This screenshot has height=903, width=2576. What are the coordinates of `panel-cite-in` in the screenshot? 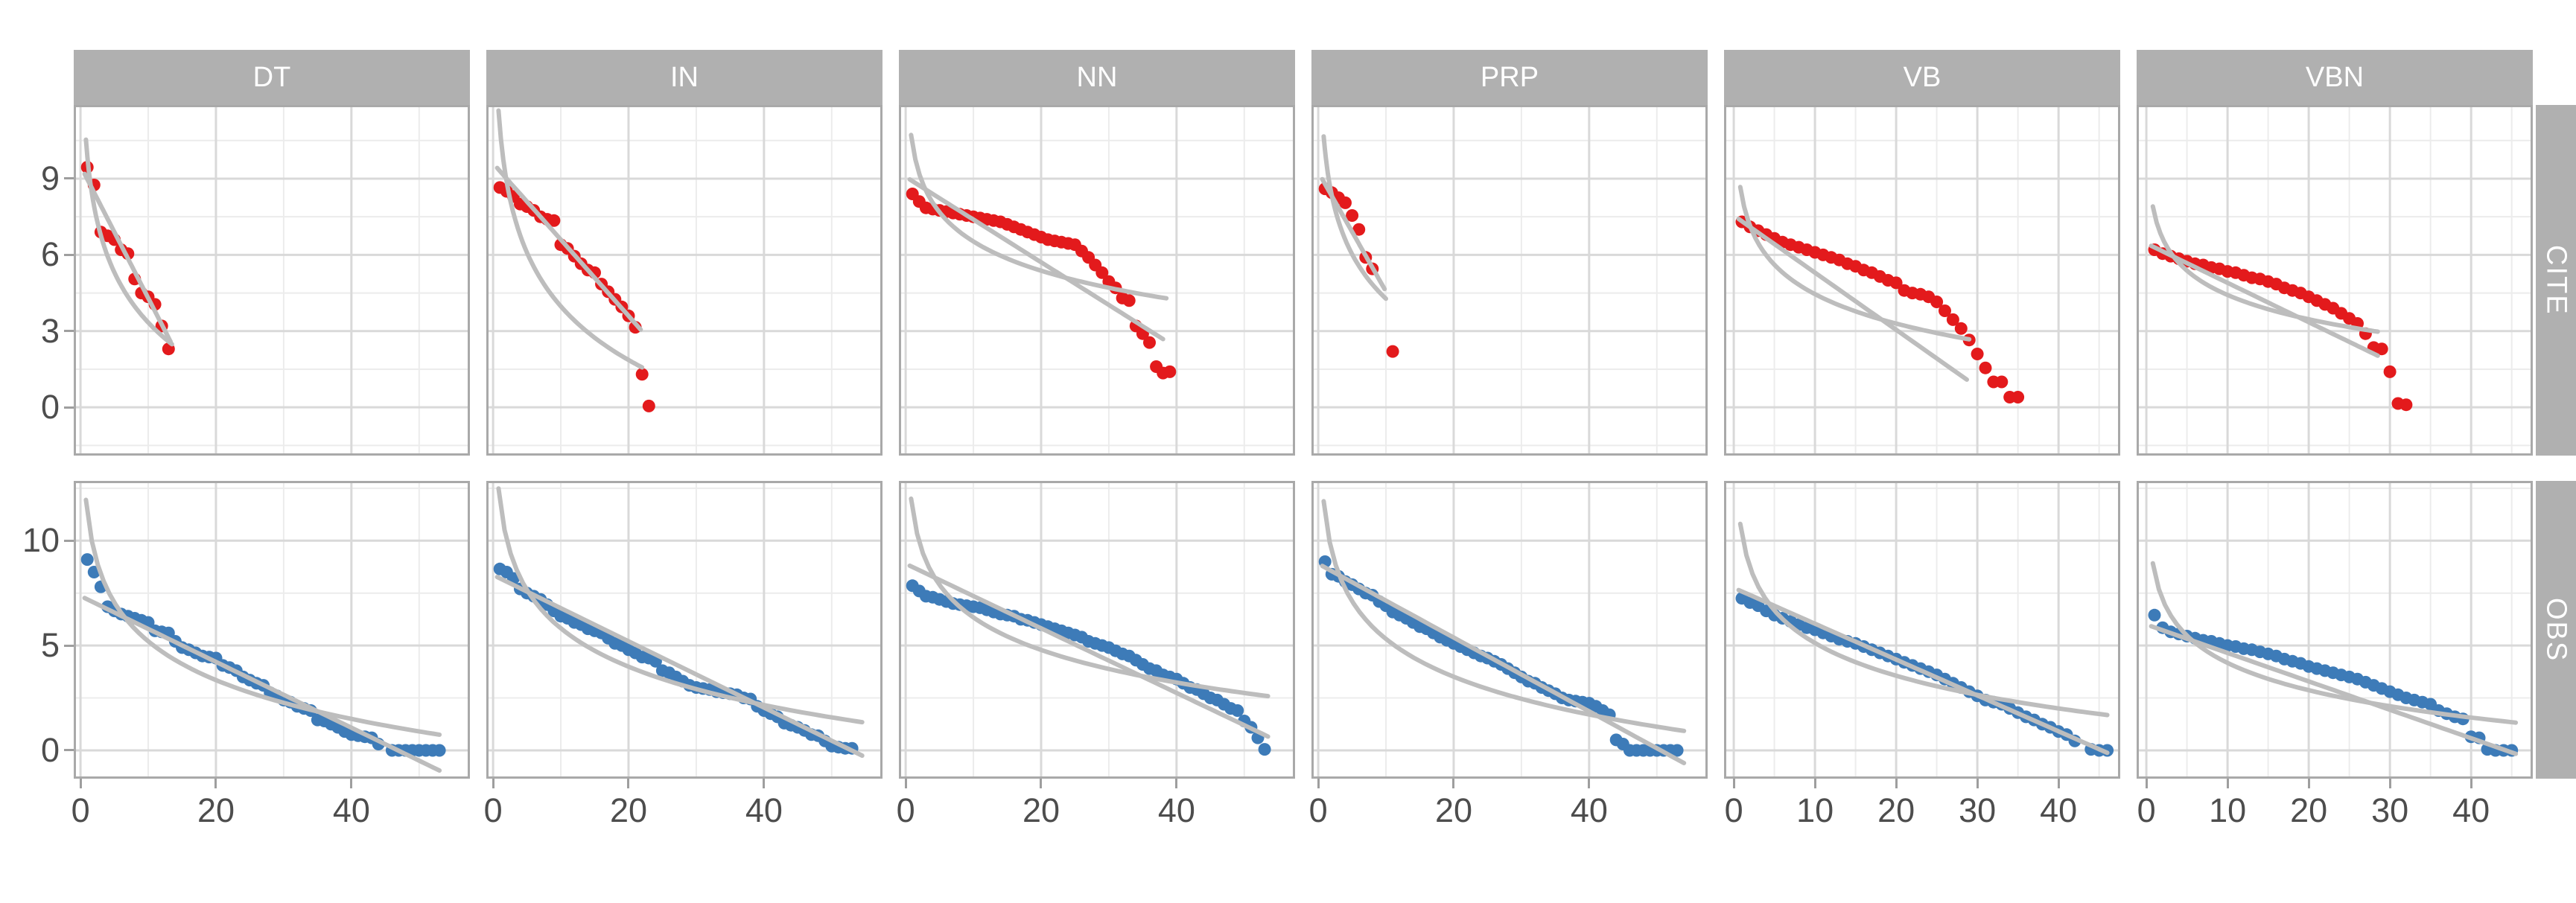 It's located at (684, 281).